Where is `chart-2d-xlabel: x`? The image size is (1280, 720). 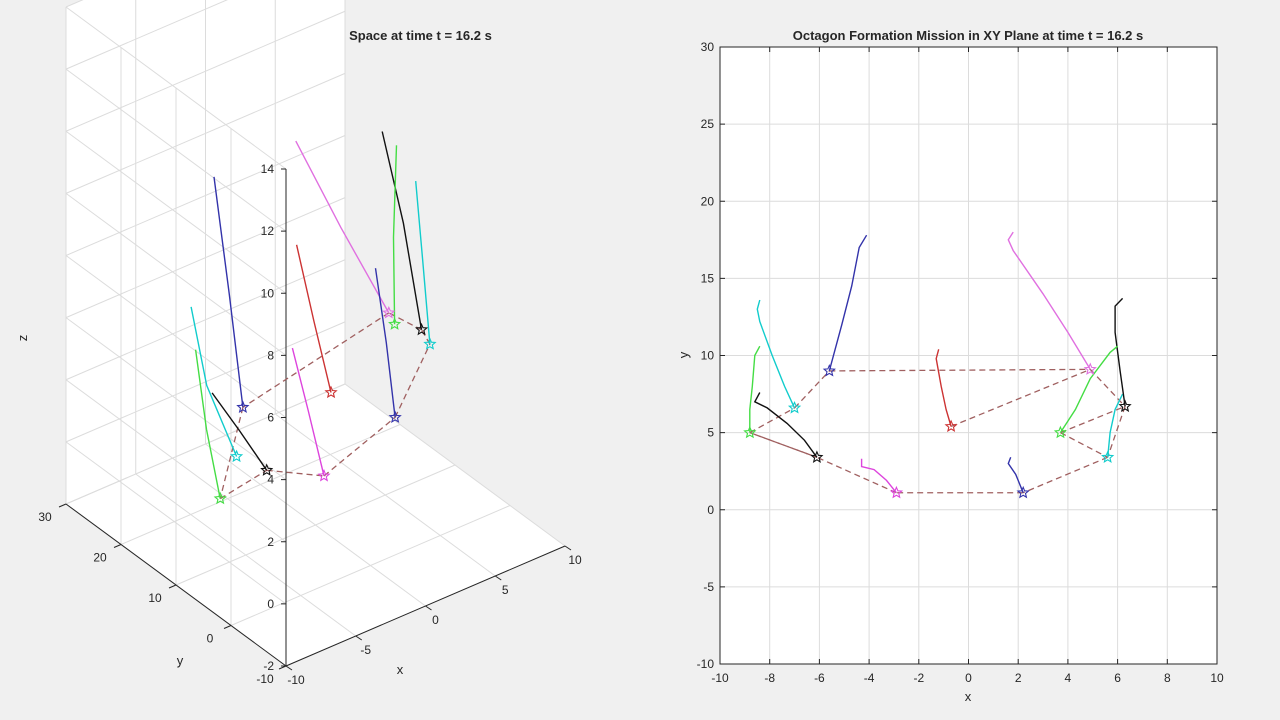
chart-2d-xlabel: x is located at coordinates (968, 696).